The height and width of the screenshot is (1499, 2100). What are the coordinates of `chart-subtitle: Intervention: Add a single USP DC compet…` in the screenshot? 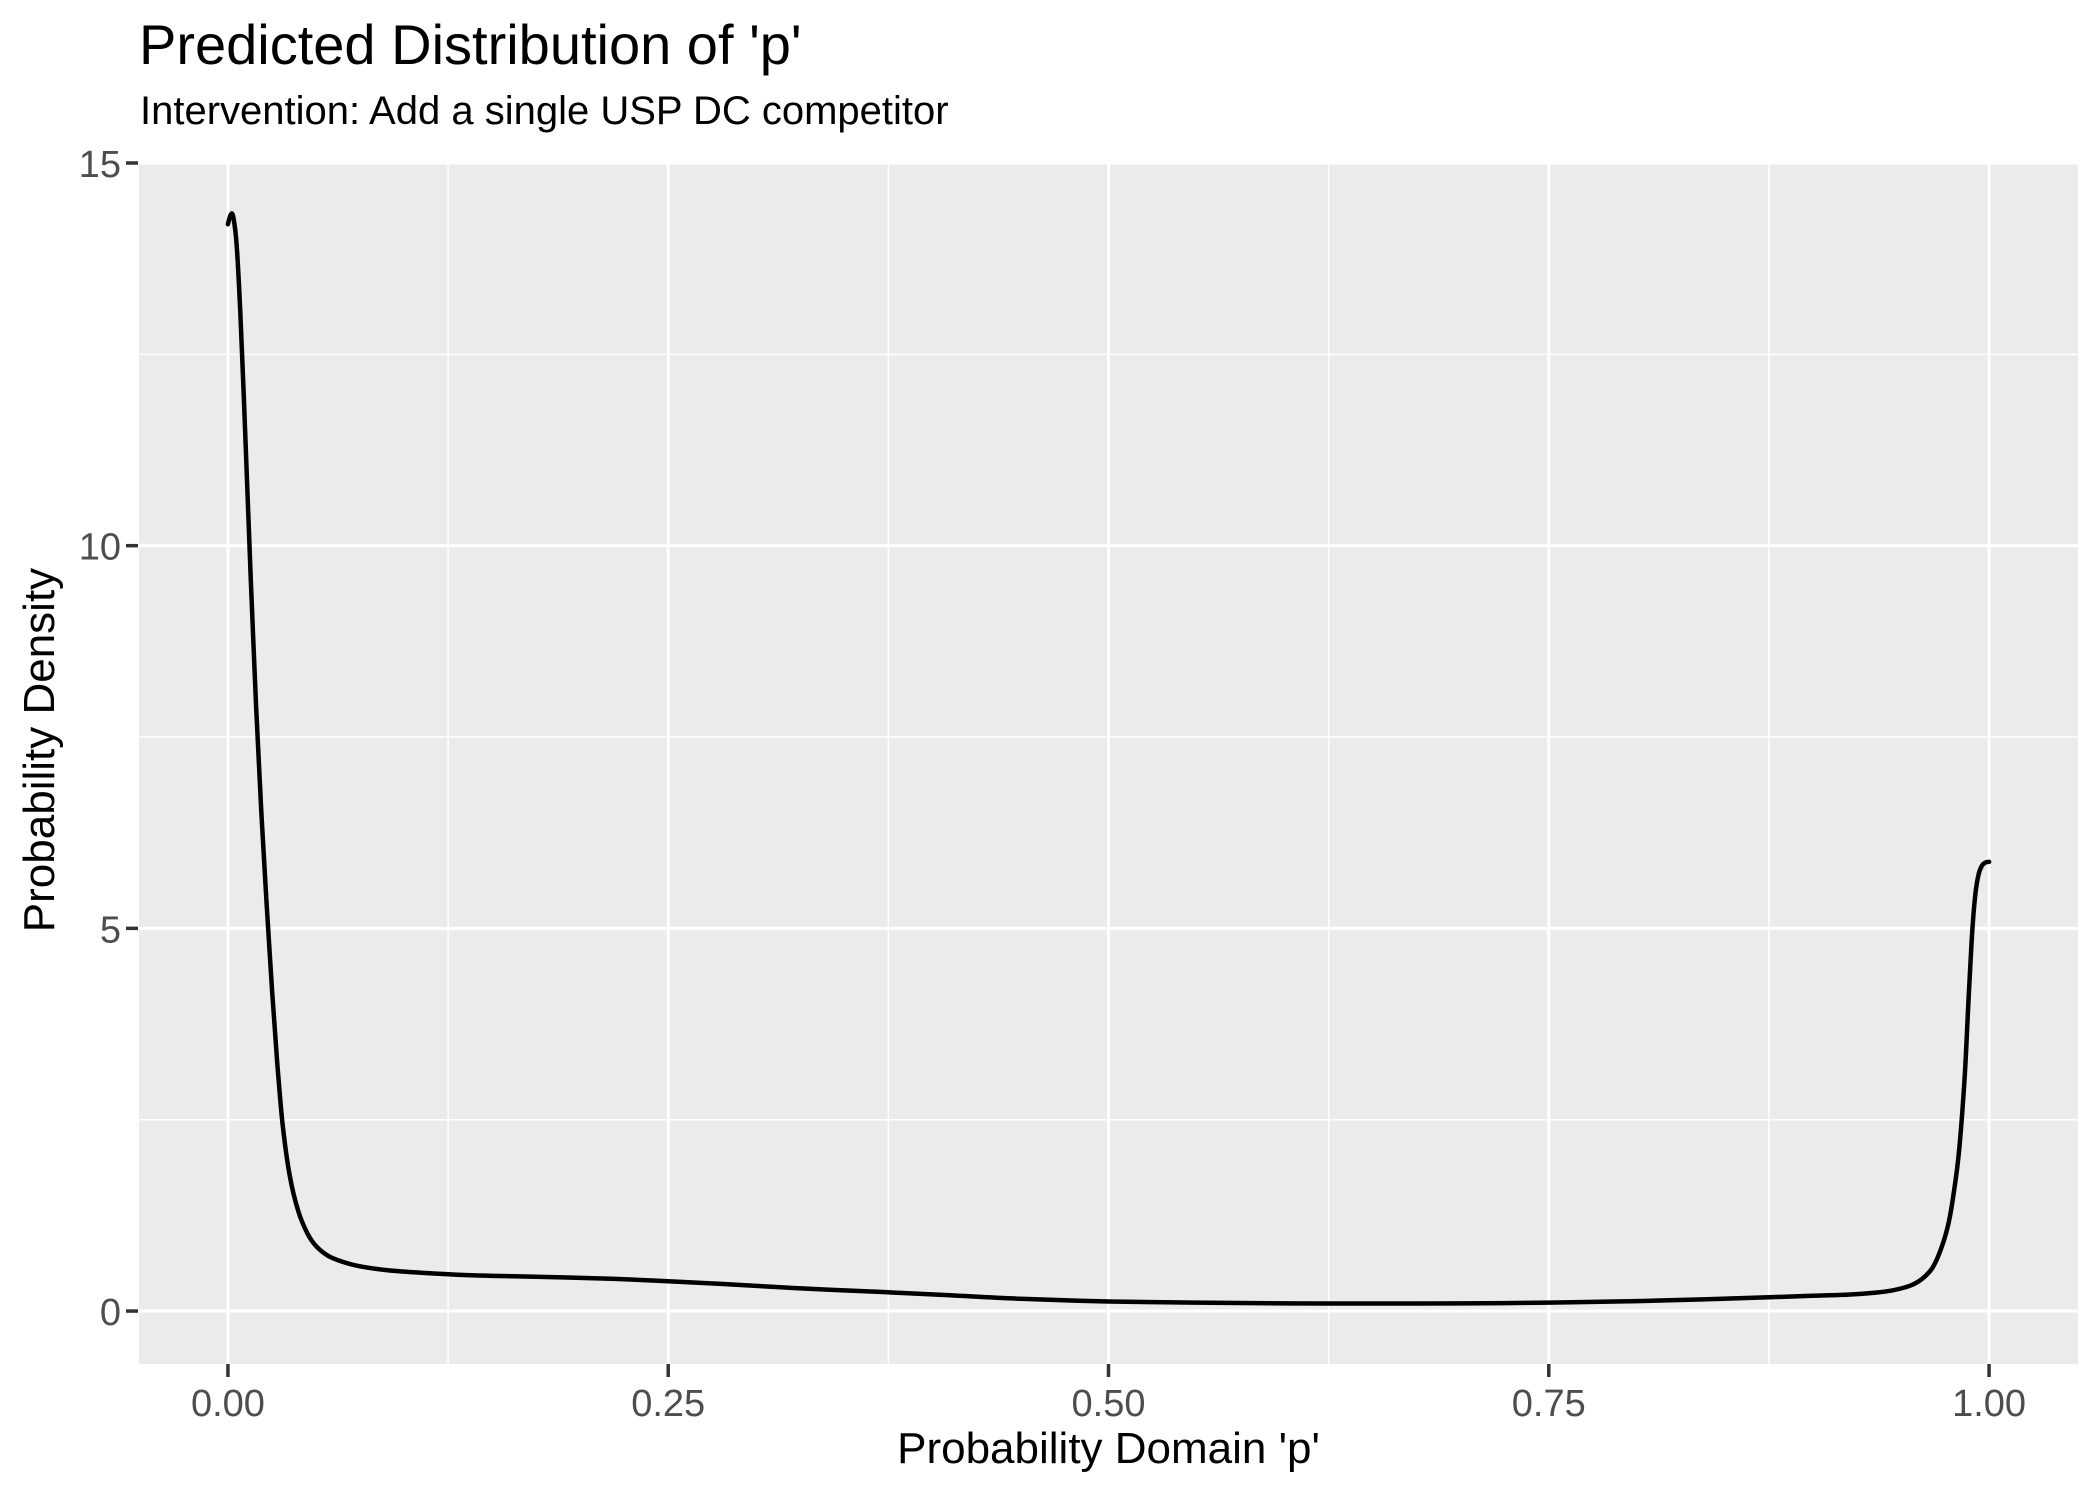 It's located at (544, 111).